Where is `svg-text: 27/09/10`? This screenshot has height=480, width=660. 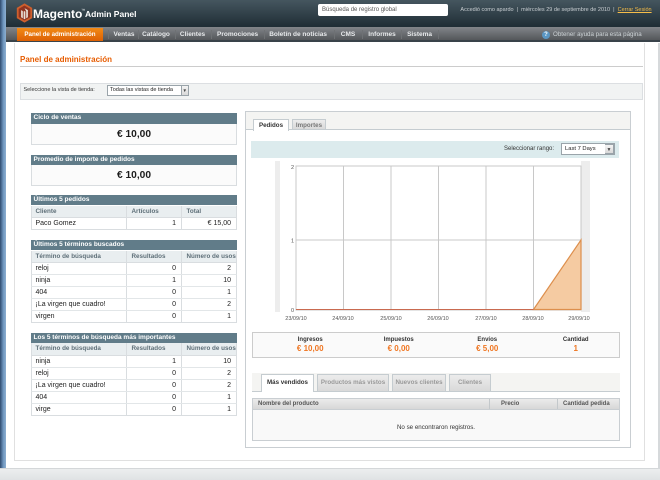 svg-text: 27/09/10 is located at coordinates (485, 319).